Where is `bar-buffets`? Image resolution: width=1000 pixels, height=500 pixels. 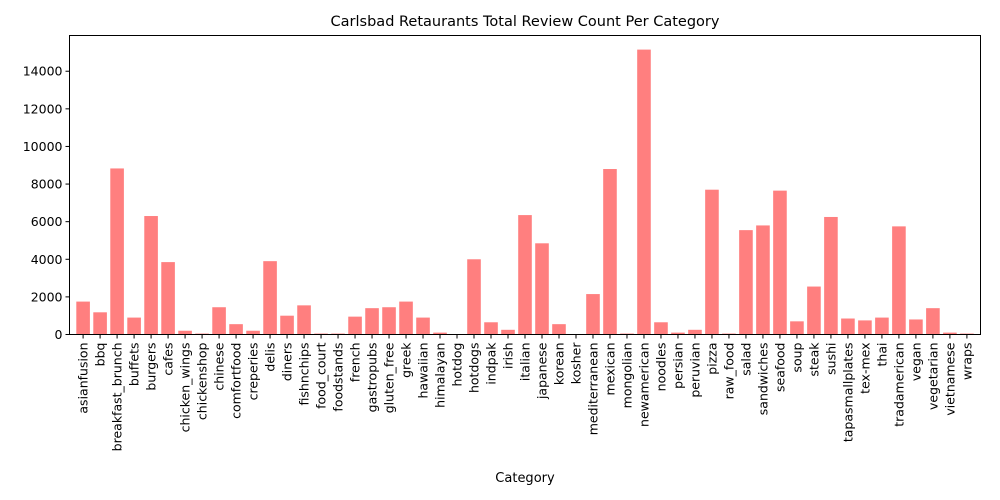
bar-buffets is located at coordinates (134, 326).